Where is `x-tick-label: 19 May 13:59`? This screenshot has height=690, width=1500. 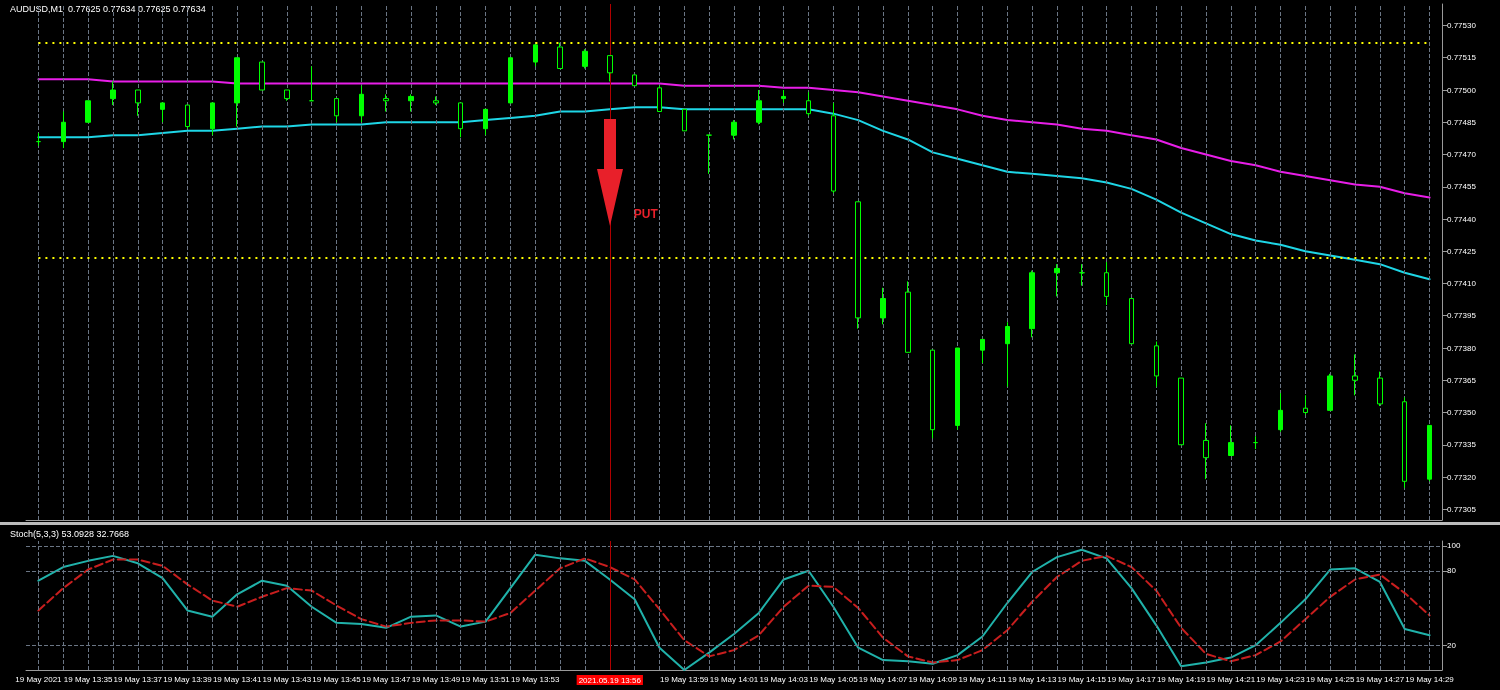
x-tick-label: 19 May 13:59 is located at coordinates (685, 679).